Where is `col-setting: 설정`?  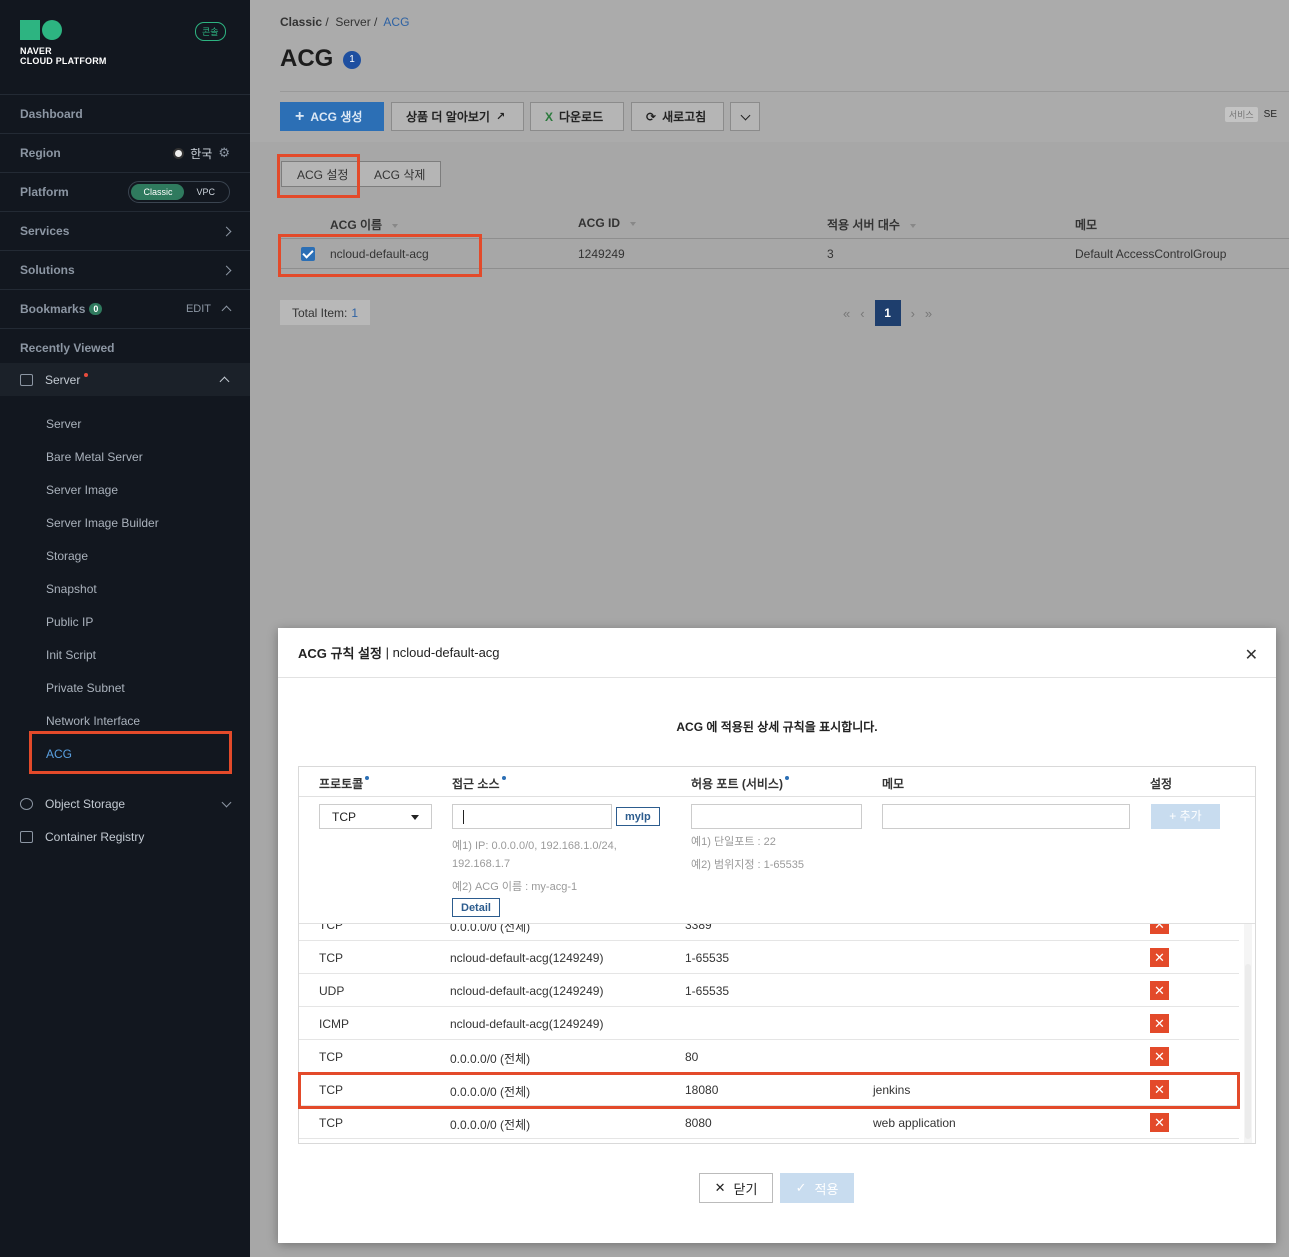
col-setting: 설정 is located at coordinates (1161, 784).